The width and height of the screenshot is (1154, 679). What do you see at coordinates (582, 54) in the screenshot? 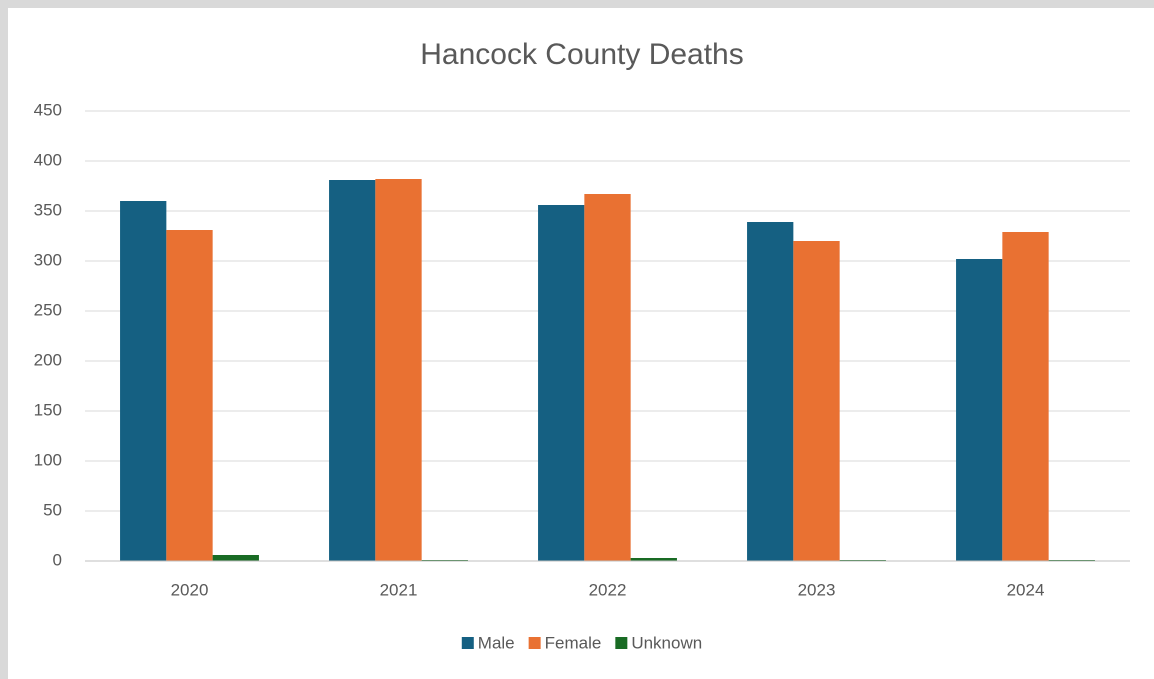
I see `chart-title: Hancock County Deaths` at bounding box center [582, 54].